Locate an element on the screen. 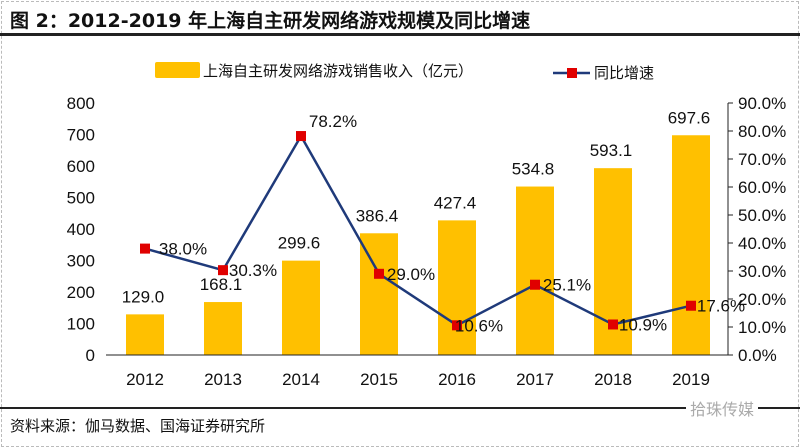 This screenshot has height=448, width=800. left-axis-tick-label: 400 is located at coordinates (81, 229).